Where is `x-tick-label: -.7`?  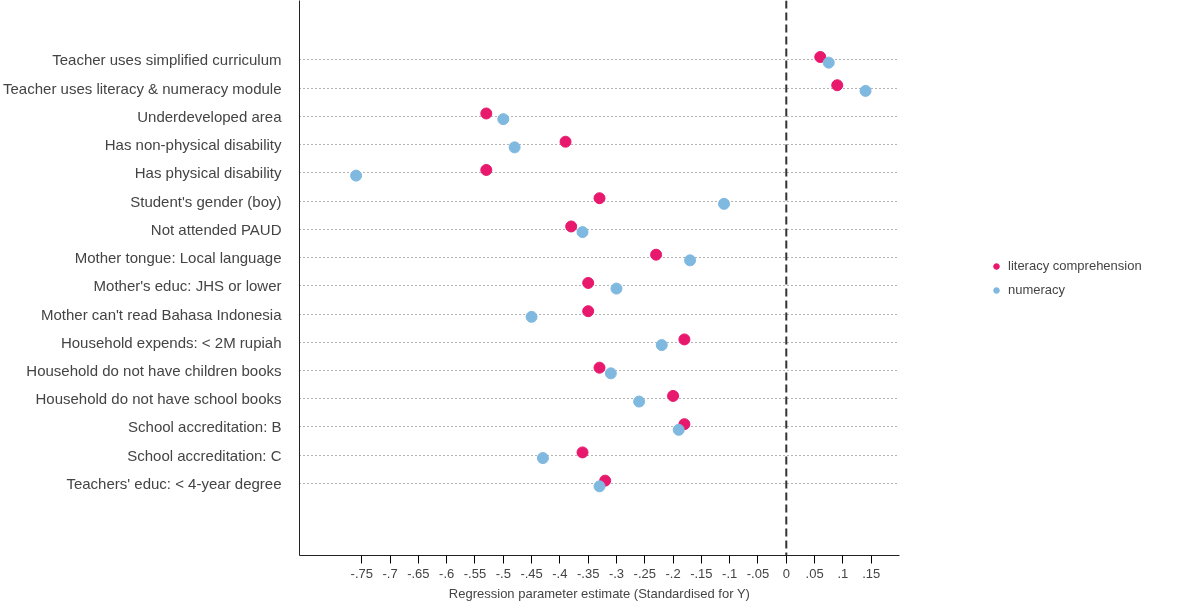 x-tick-label: -.7 is located at coordinates (390, 573).